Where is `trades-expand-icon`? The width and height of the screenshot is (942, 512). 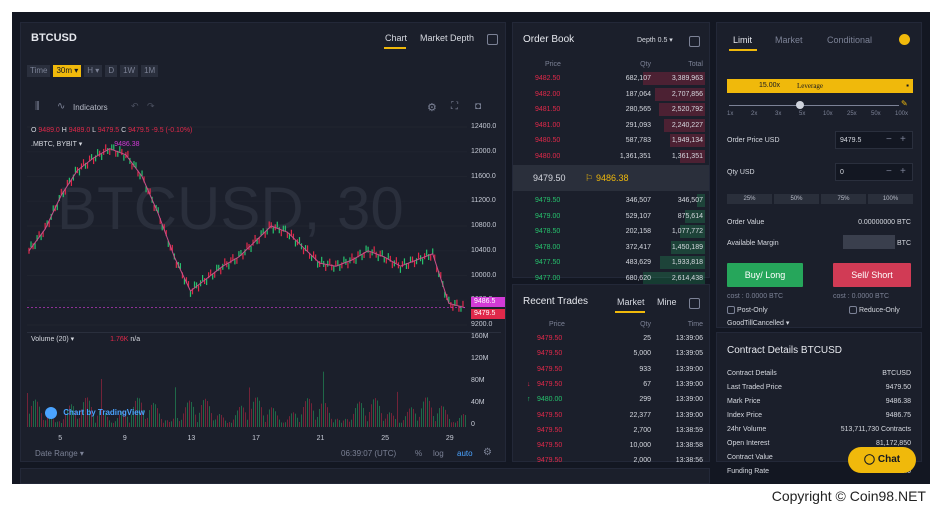
trades-expand-icon is located at coordinates (694, 305).